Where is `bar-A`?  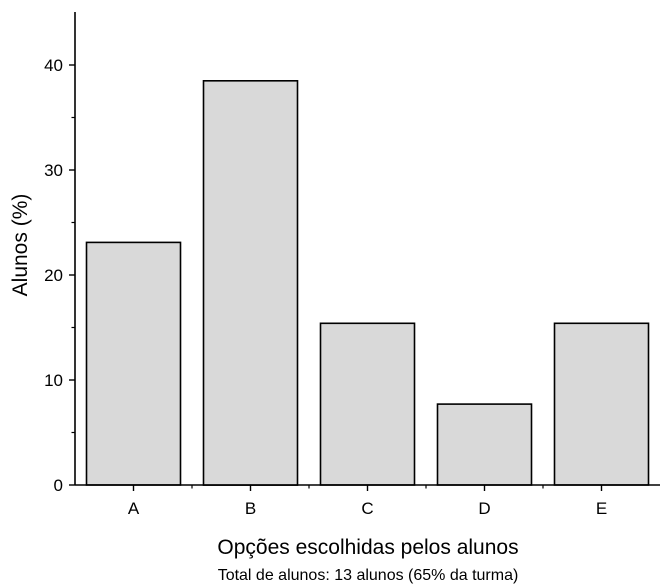 bar-A is located at coordinates (133, 363).